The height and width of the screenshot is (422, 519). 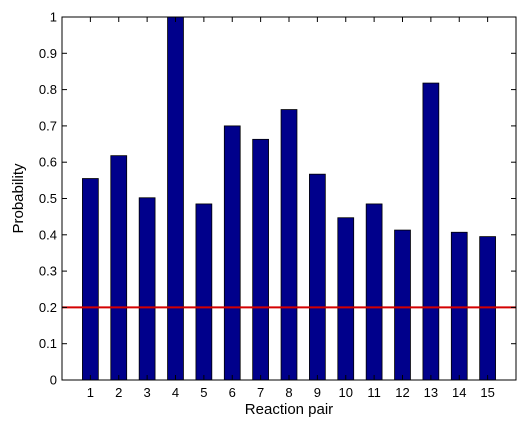 What do you see at coordinates (431, 392) in the screenshot?
I see `x-tick-label: 13` at bounding box center [431, 392].